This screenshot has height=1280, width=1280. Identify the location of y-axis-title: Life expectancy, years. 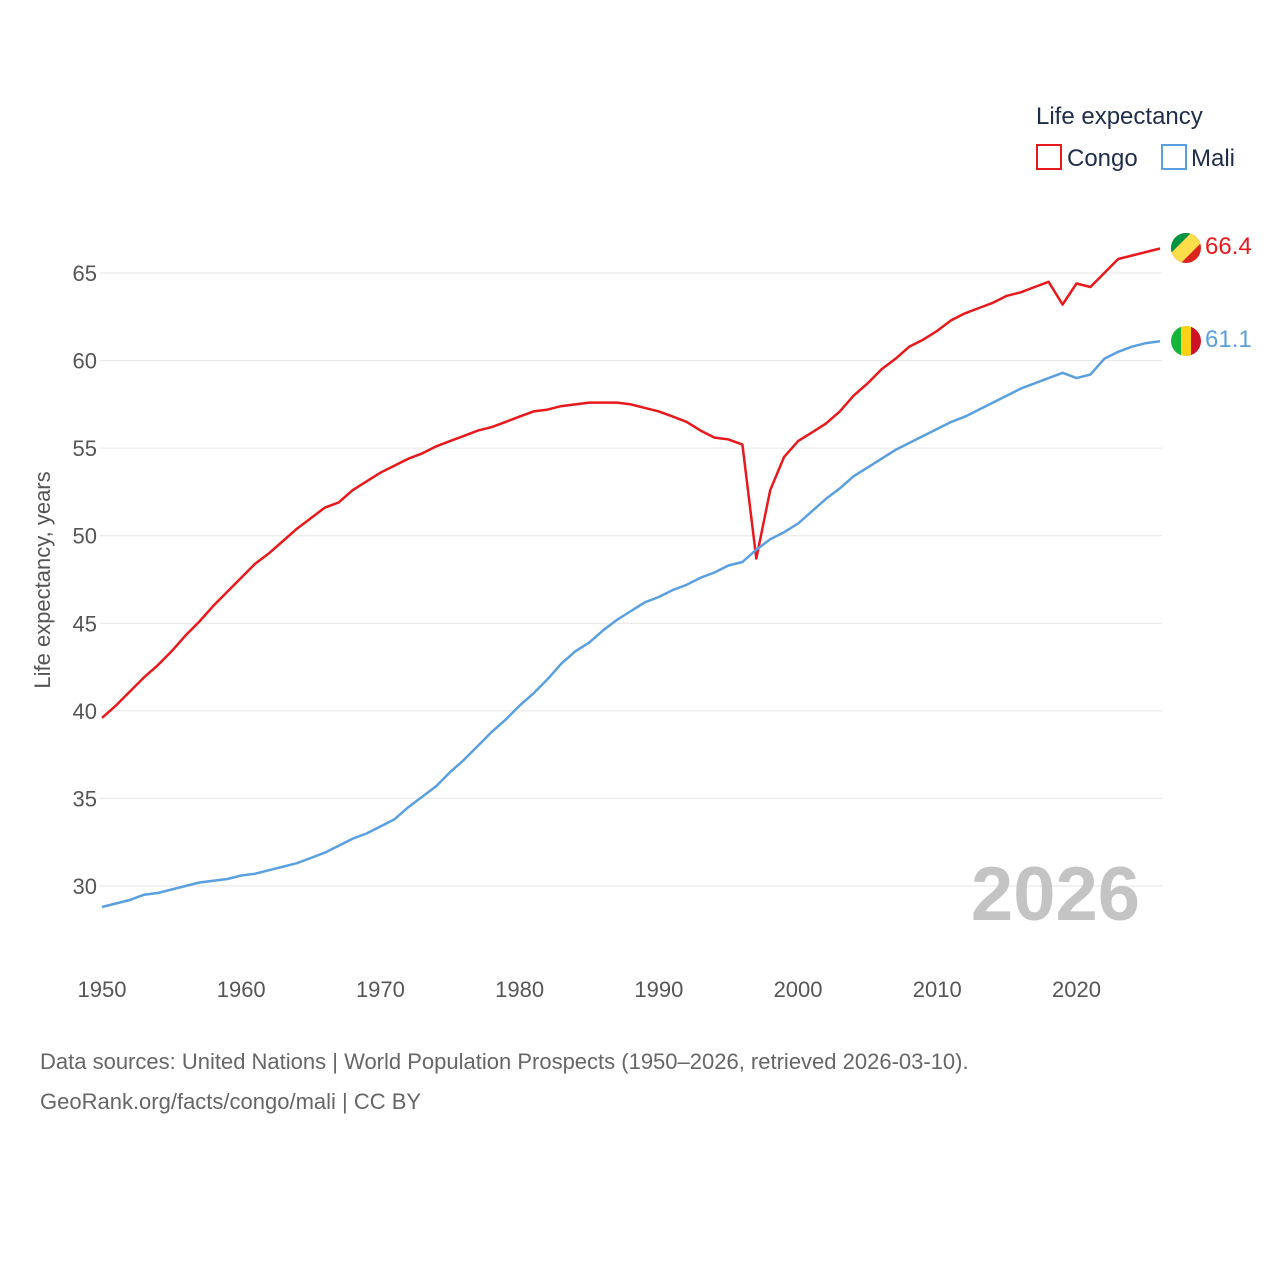
(42, 579).